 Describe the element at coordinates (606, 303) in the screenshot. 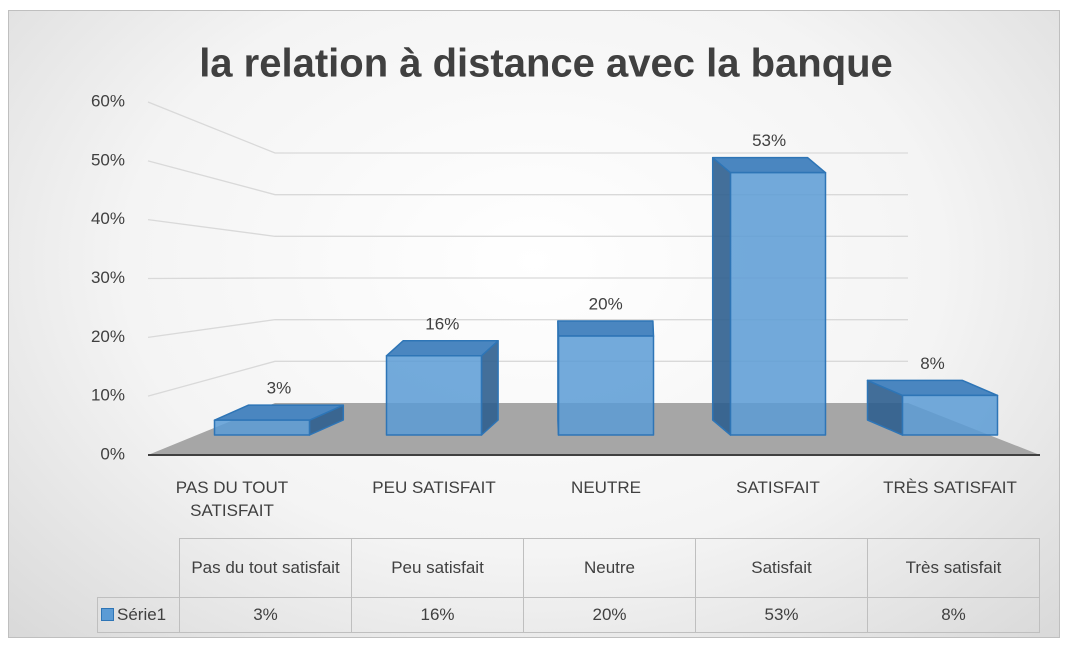

I see `data-label: 20%` at that location.